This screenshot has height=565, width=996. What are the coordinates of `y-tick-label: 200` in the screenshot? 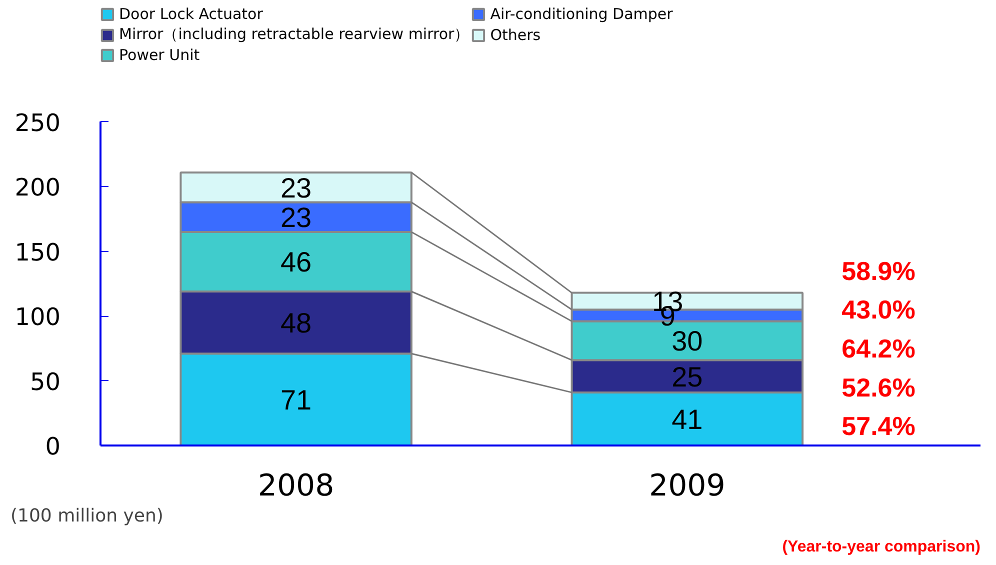 It's located at (37, 188).